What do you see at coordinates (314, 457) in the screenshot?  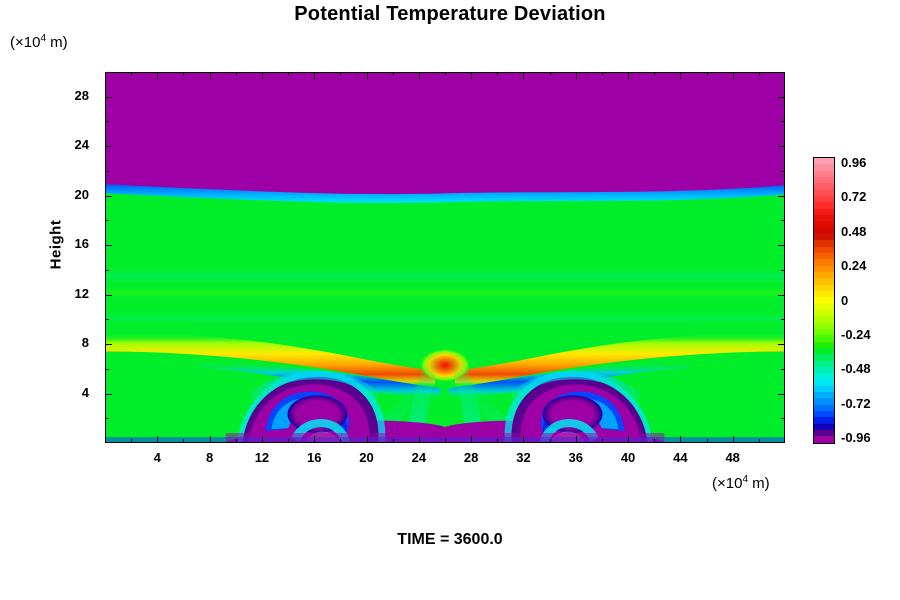 I see `x-tick-label-16: 16` at bounding box center [314, 457].